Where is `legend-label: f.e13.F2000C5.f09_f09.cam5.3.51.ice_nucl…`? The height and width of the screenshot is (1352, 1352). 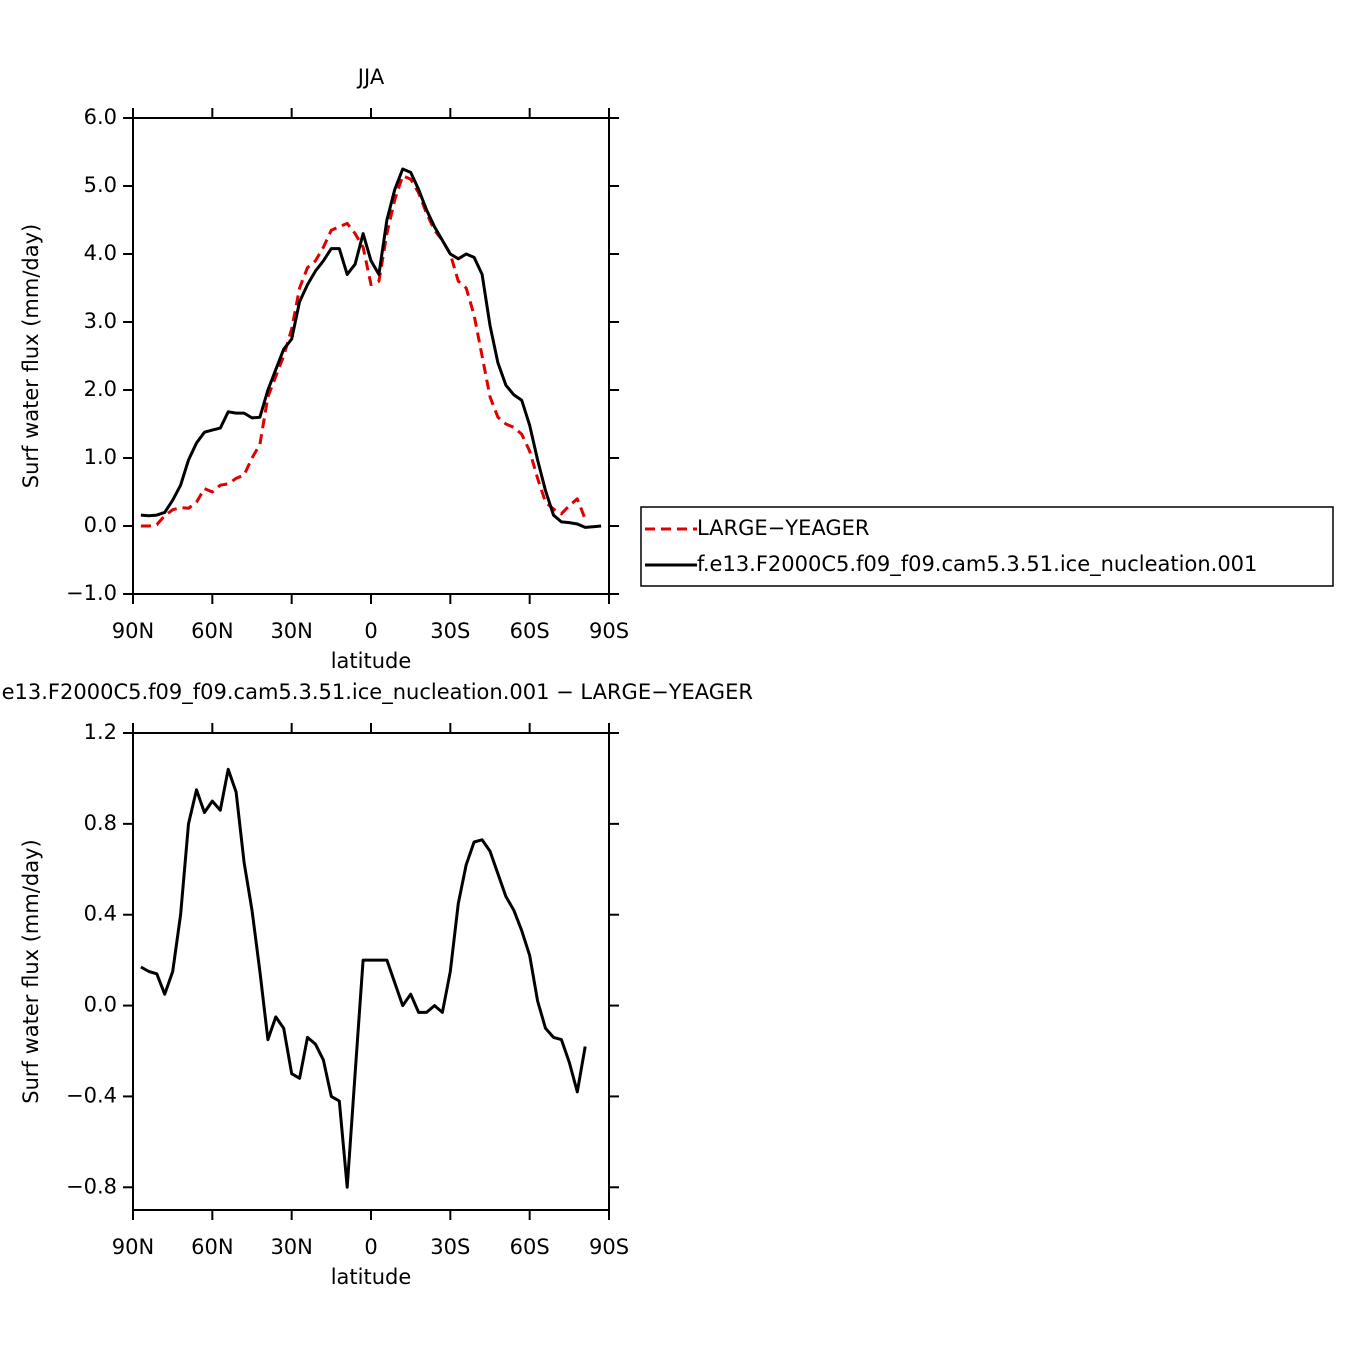
legend-label: f.e13.F2000C5.f09_f09.cam5.3.51.ice_nucl… is located at coordinates (977, 564).